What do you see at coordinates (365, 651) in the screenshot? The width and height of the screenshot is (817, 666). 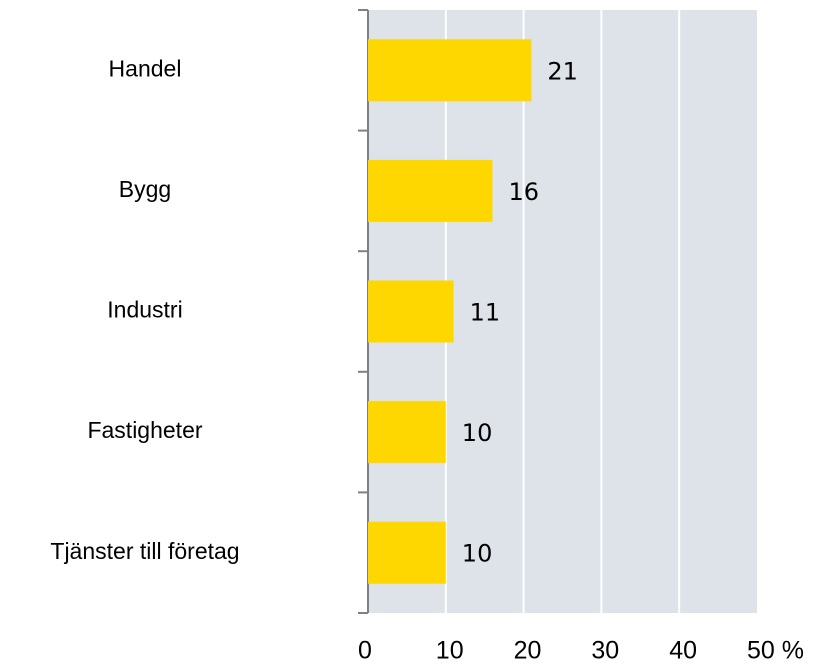 I see `x-tick-label: 0` at bounding box center [365, 651].